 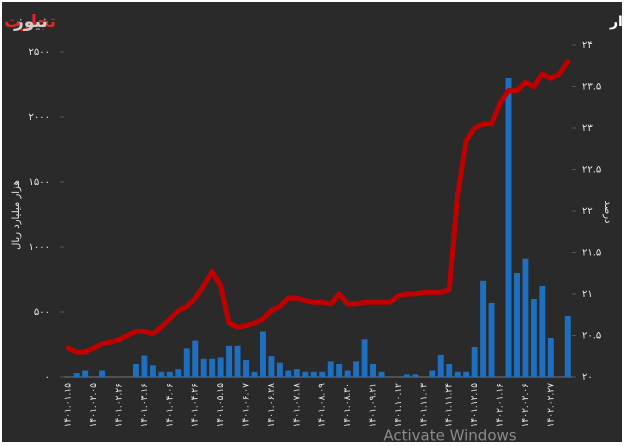 I want to click on y2-tick-label: ۲۴, so click(x=587, y=45).